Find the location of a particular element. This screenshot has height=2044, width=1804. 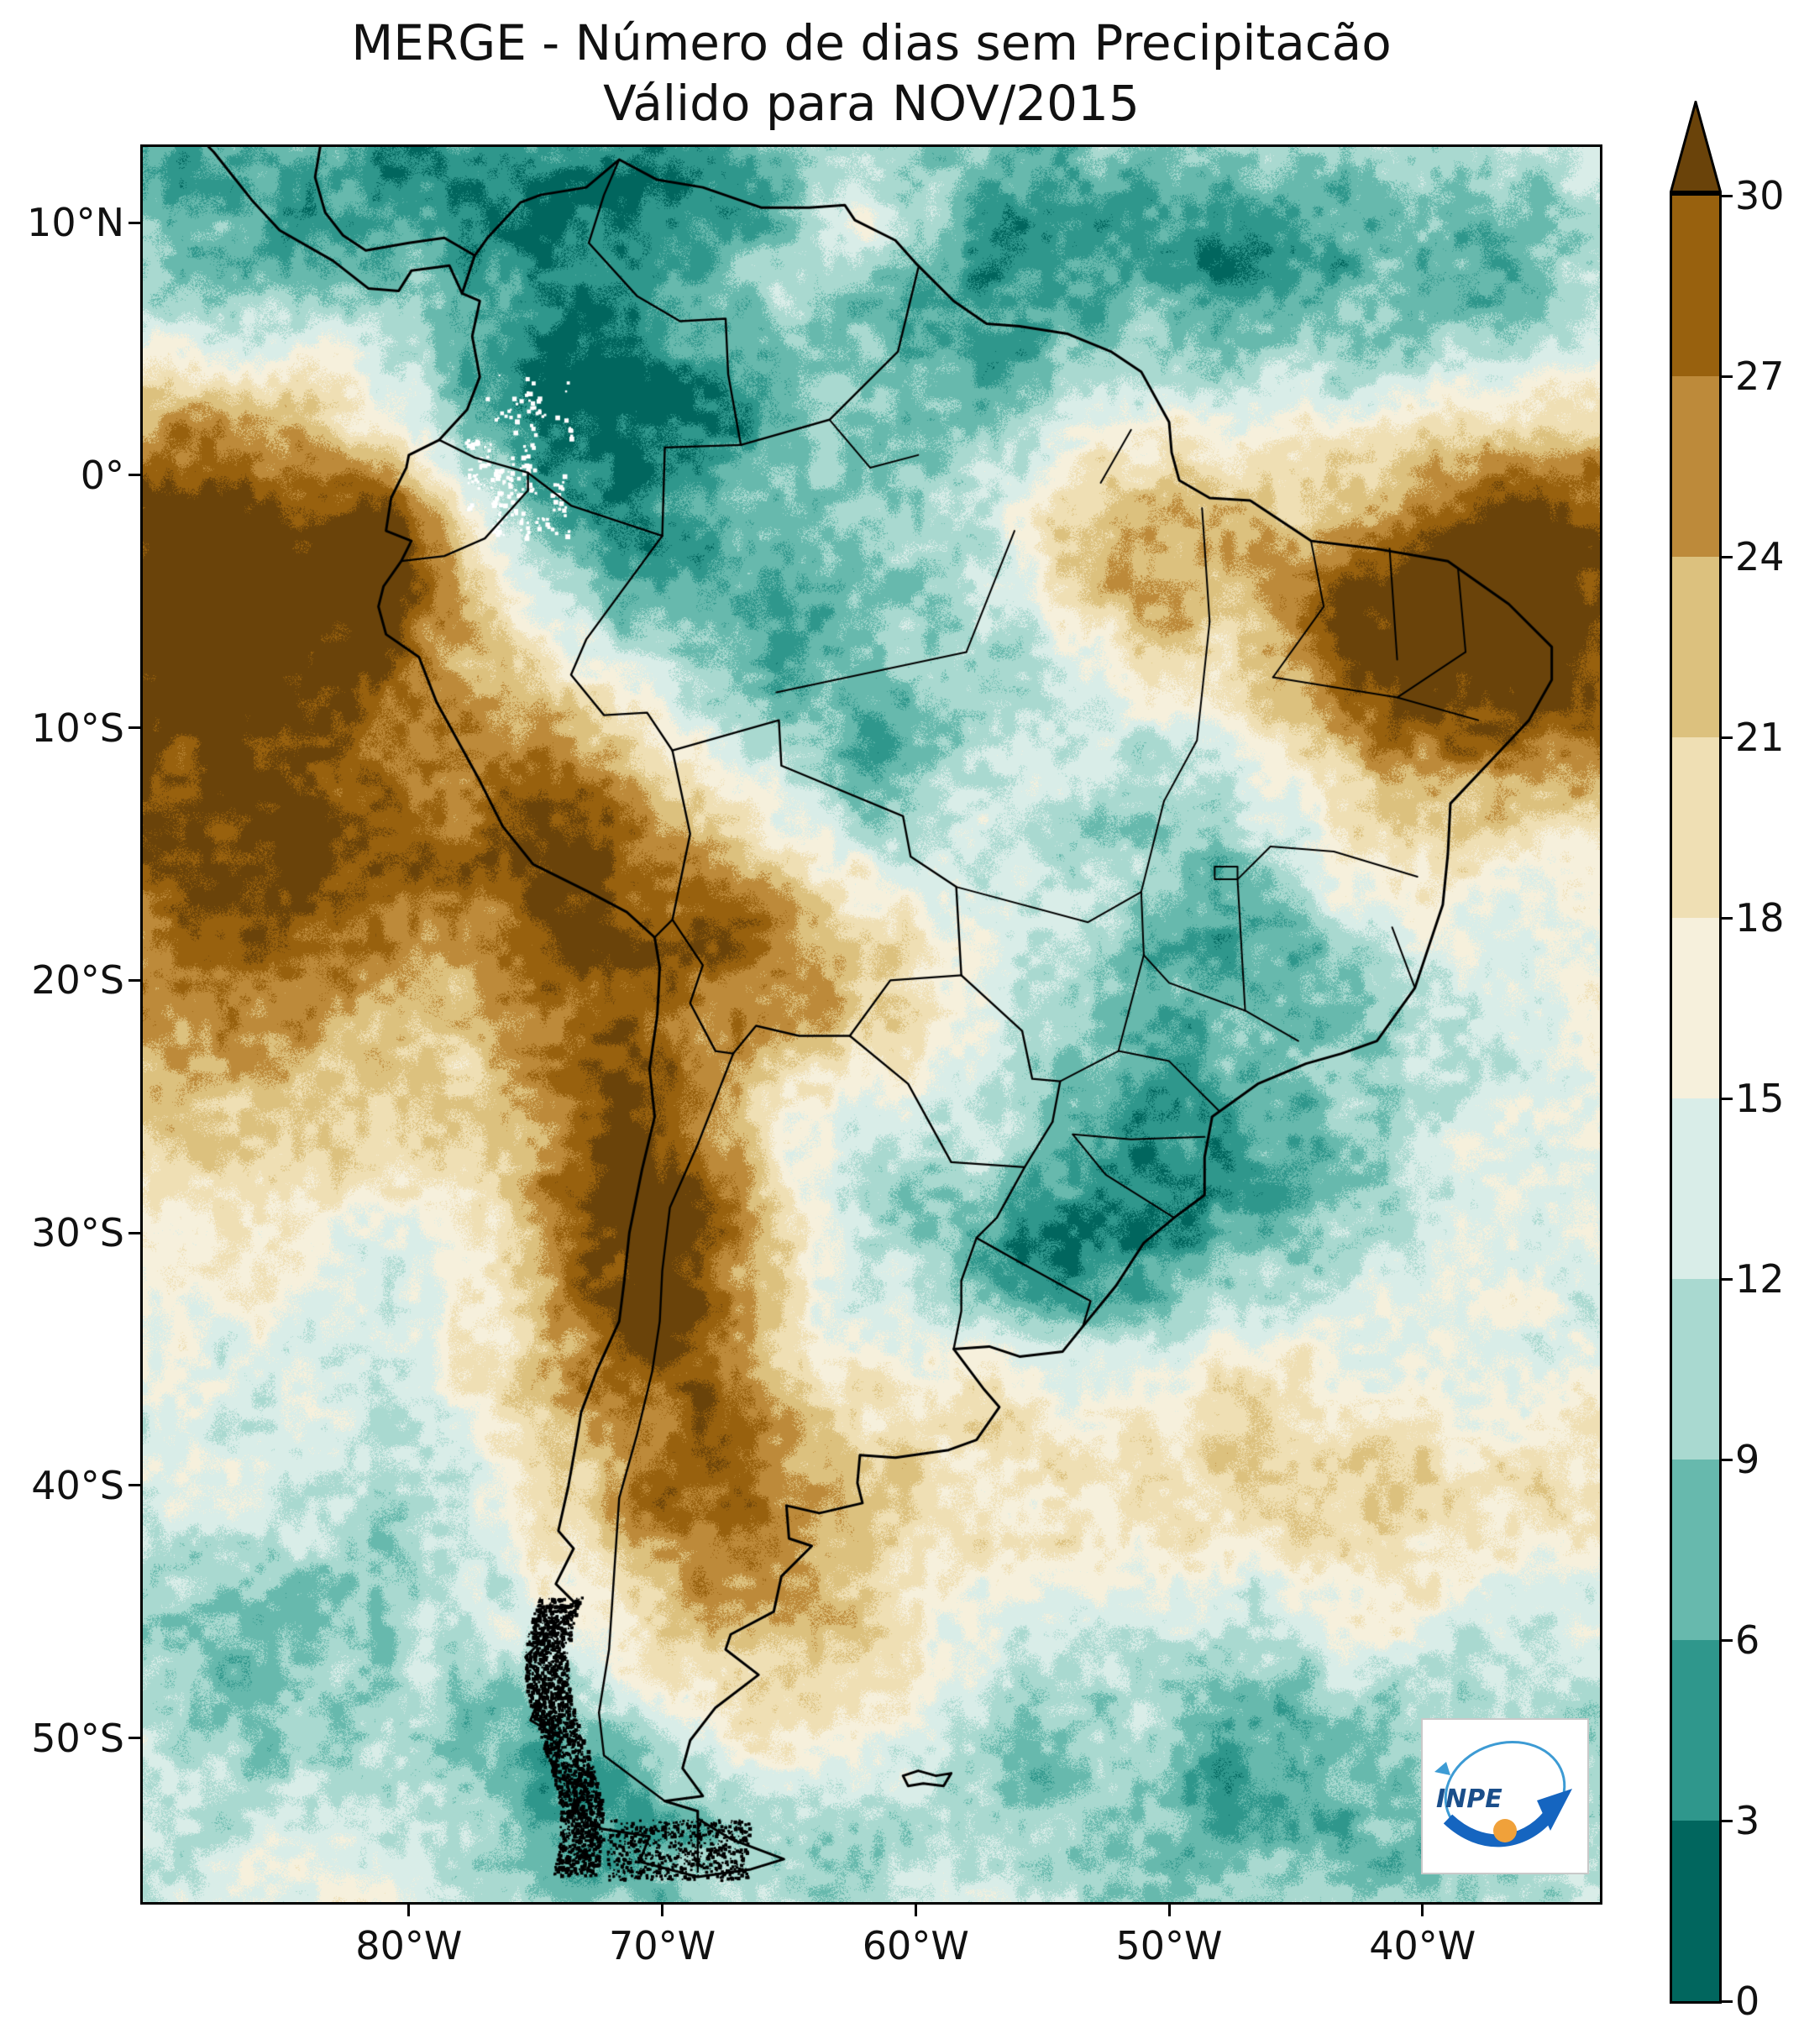

x-tick-label: 40°W is located at coordinates (1422, 1945).